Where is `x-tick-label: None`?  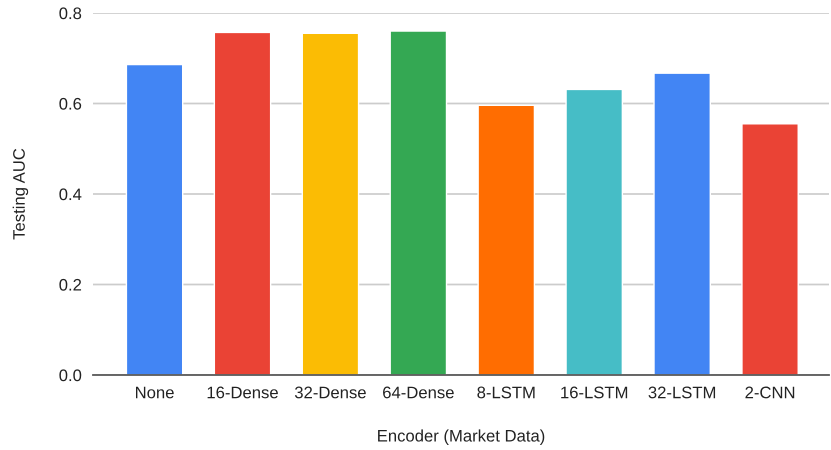
x-tick-label: None is located at coordinates (155, 392).